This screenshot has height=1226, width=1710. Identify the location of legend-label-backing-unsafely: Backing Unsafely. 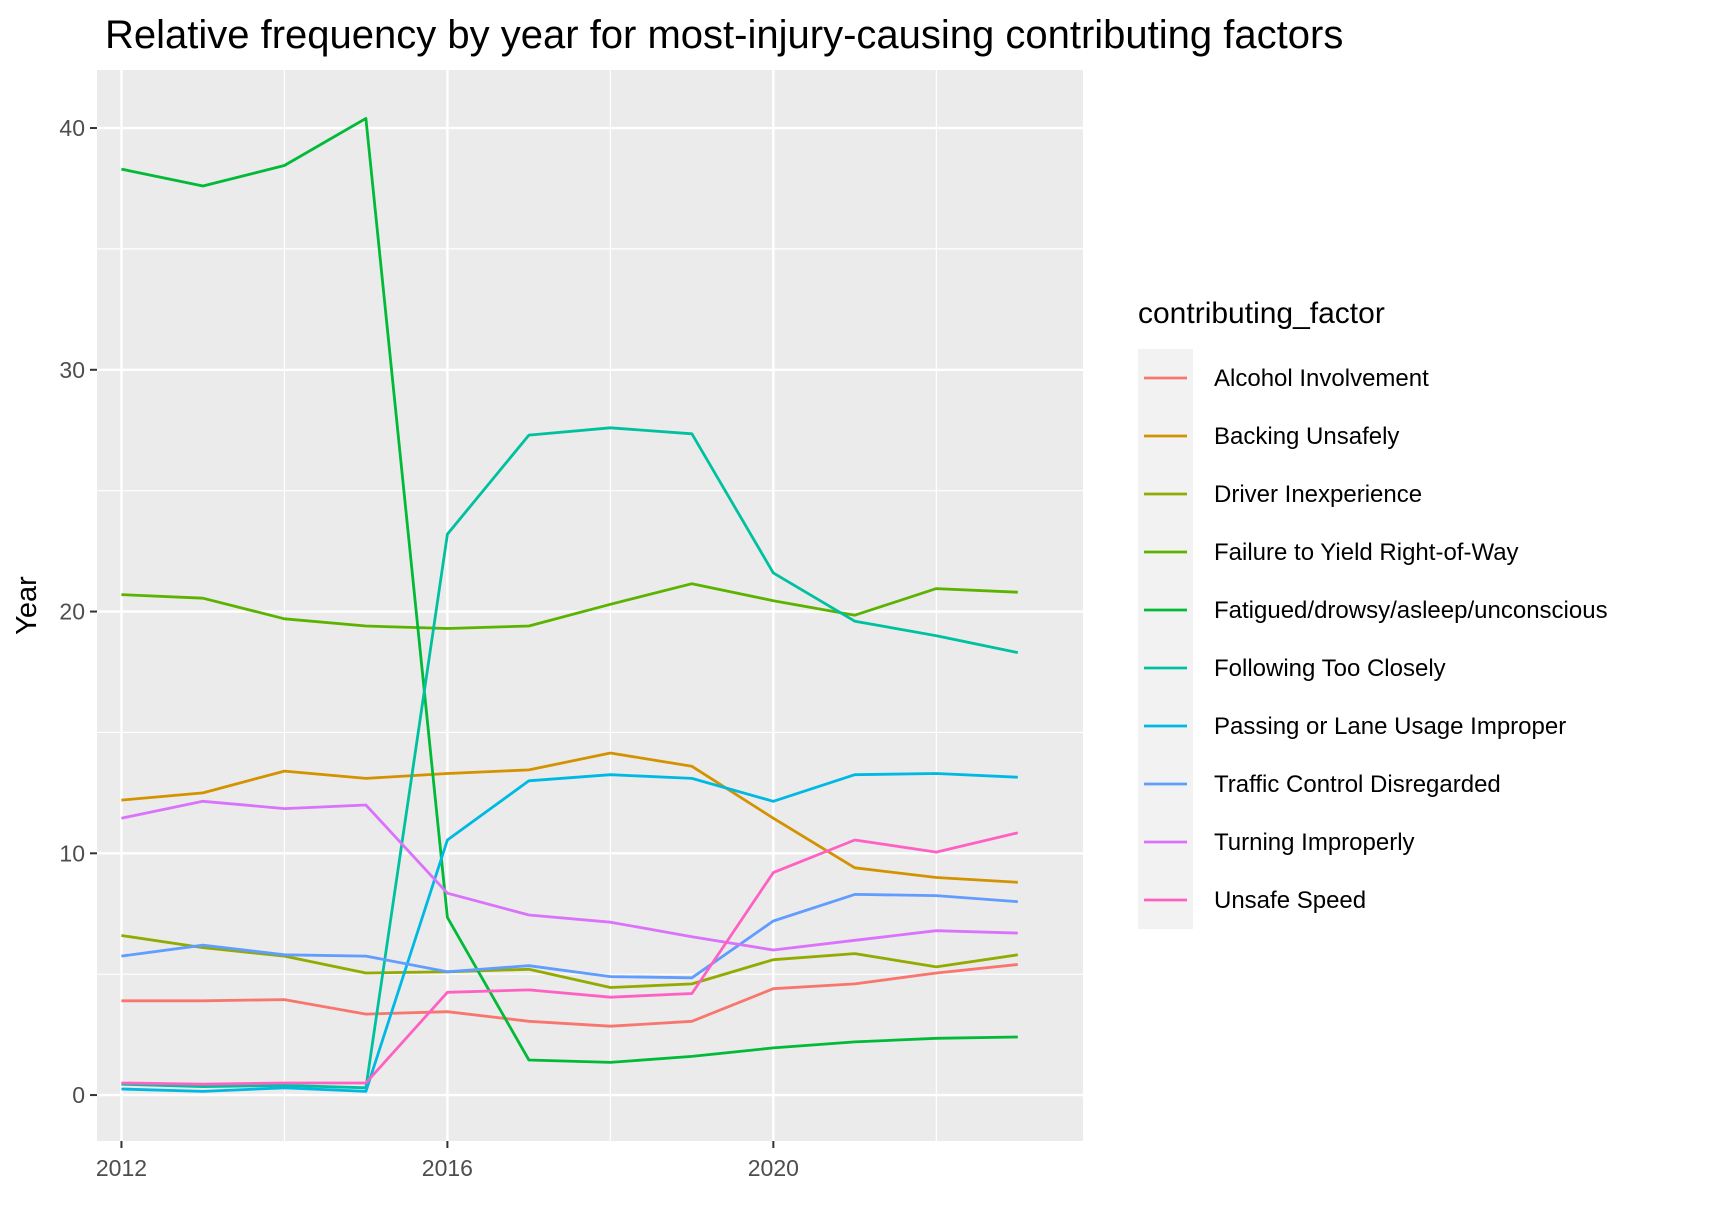
(1306, 436).